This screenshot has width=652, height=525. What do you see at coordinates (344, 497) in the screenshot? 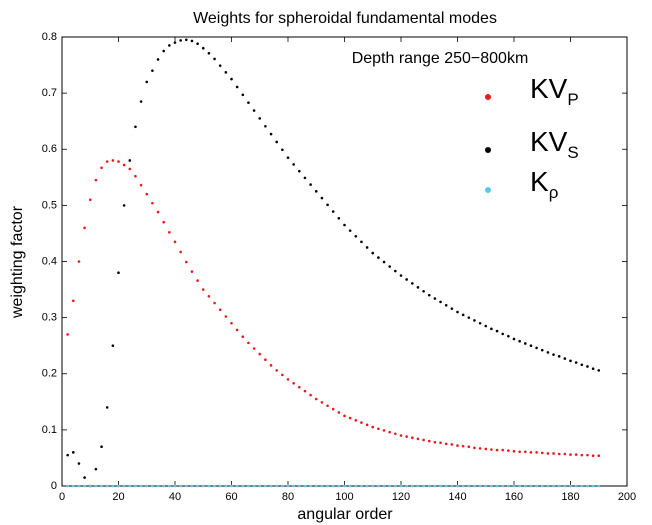
I see `x-tick-label: 100` at bounding box center [344, 497].